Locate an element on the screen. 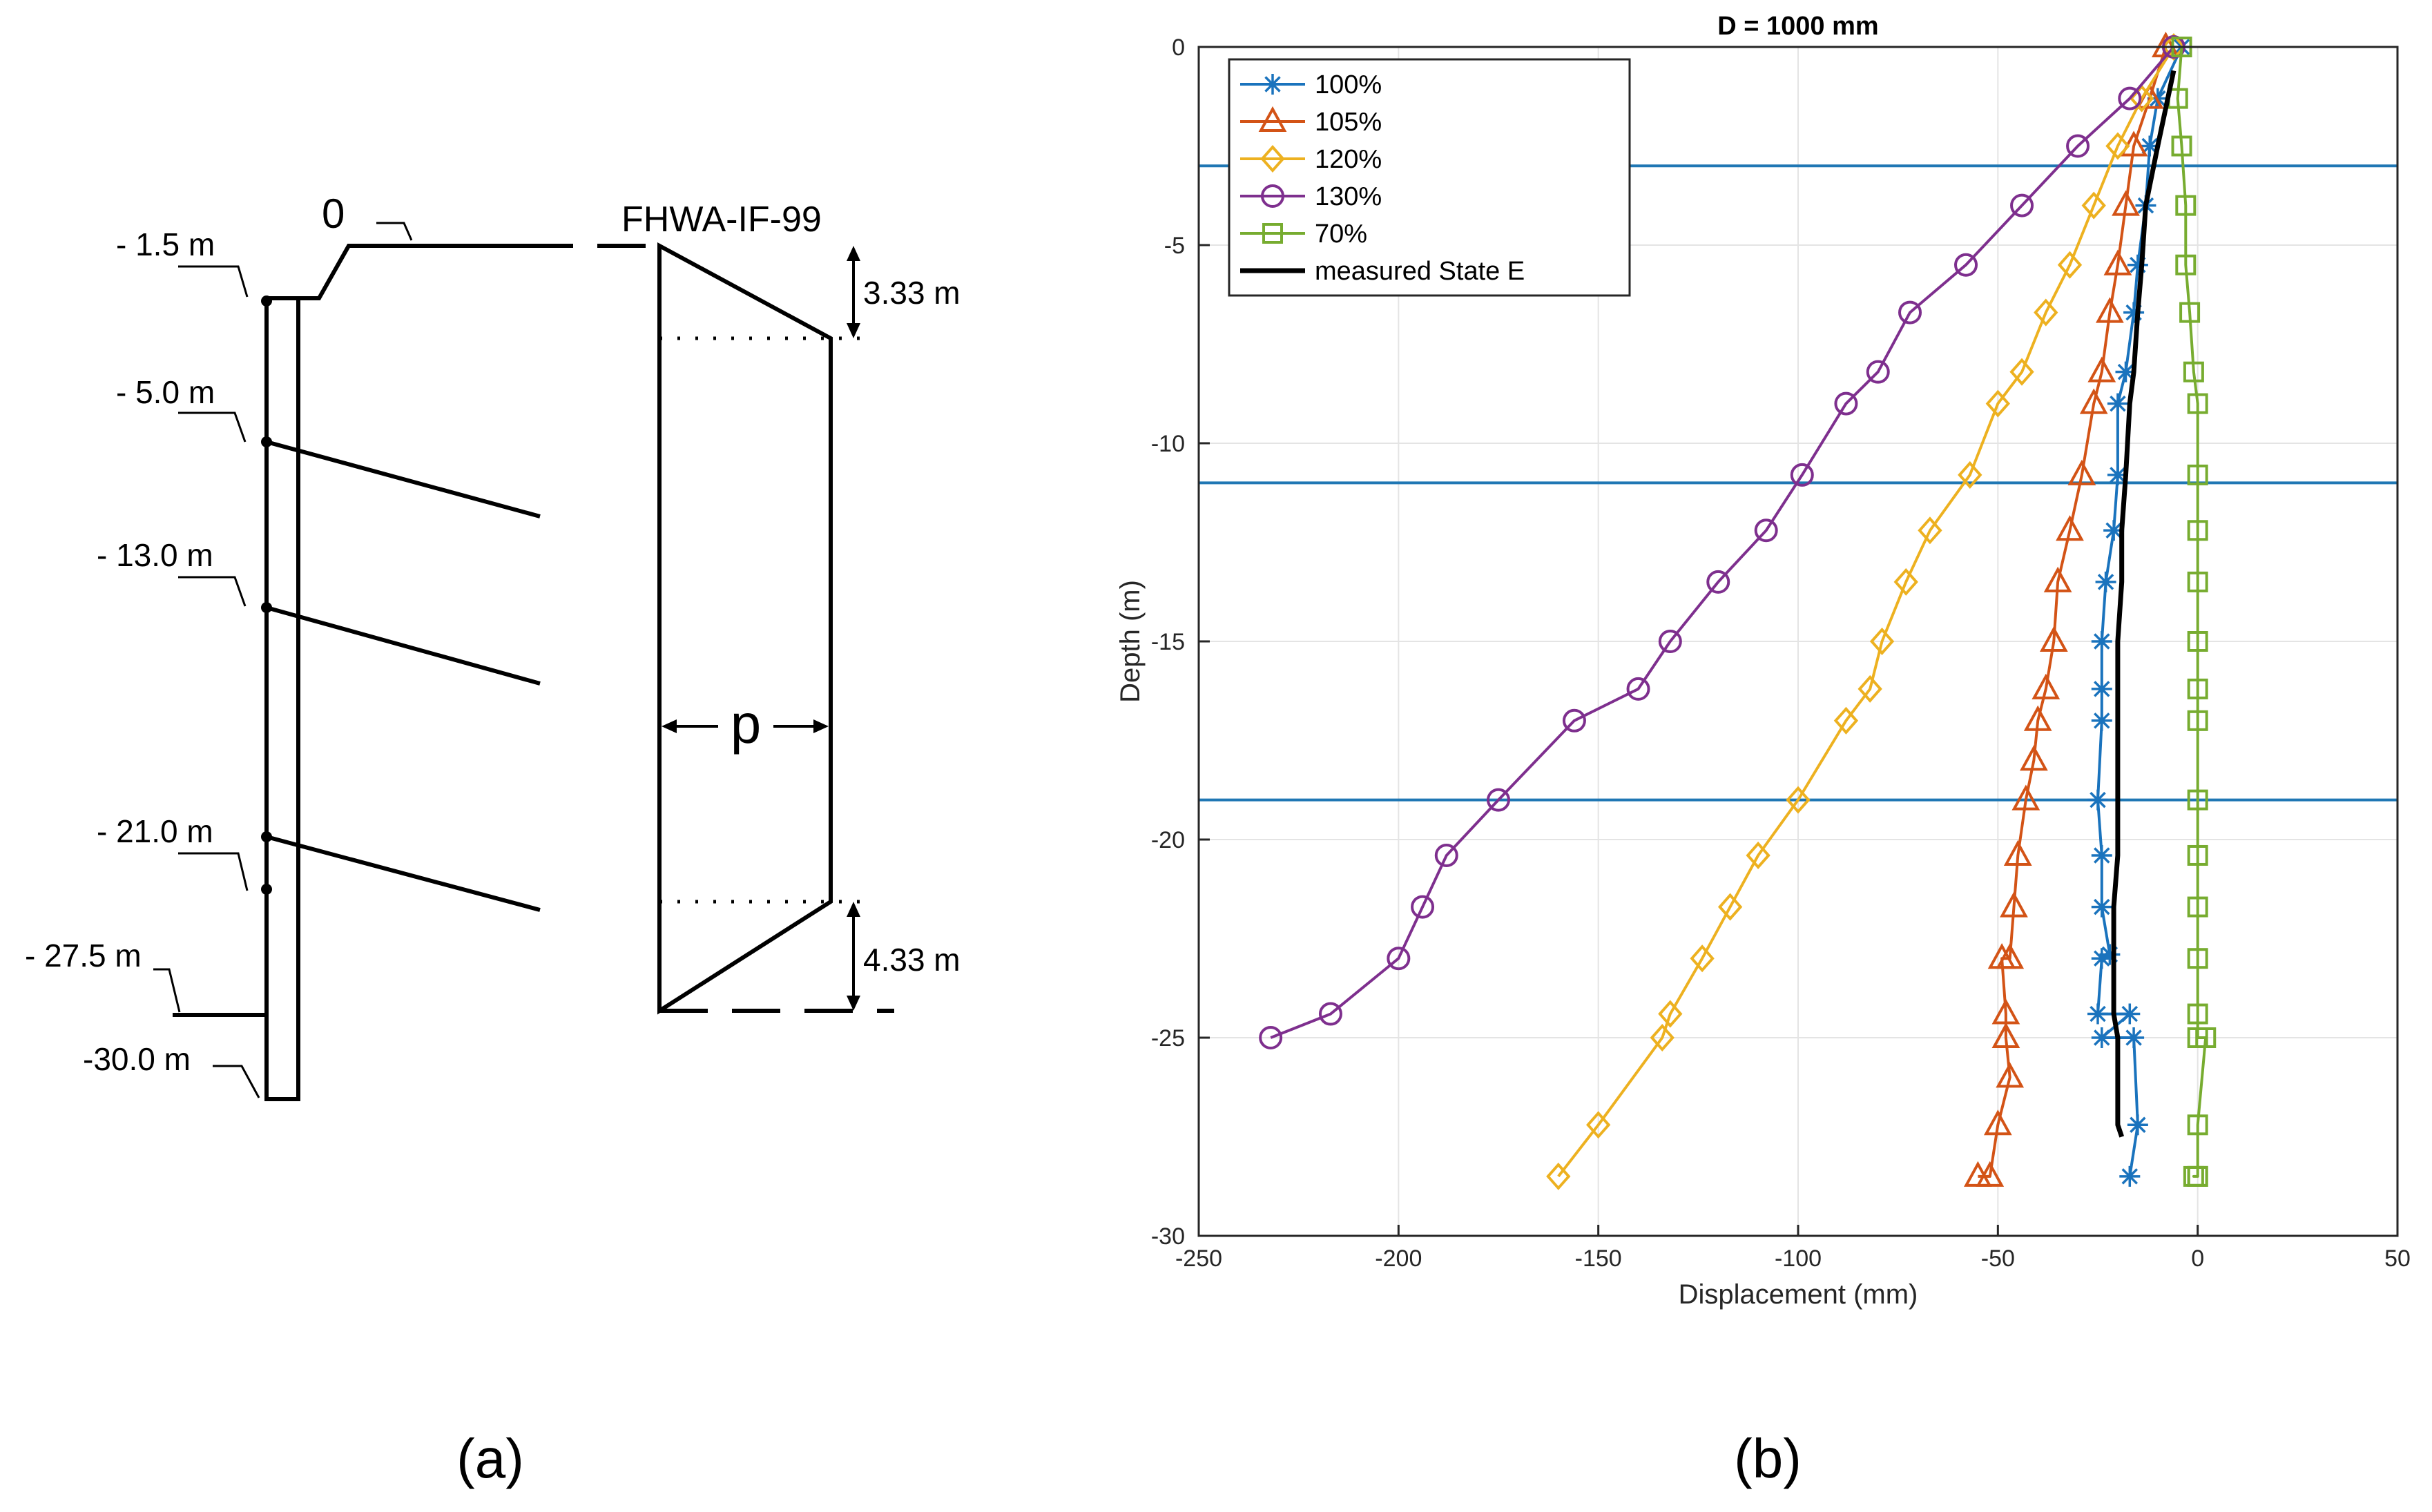 Image resolution: width=2432 pixels, height=1512 pixels. legend-box is located at coordinates (1429, 178).